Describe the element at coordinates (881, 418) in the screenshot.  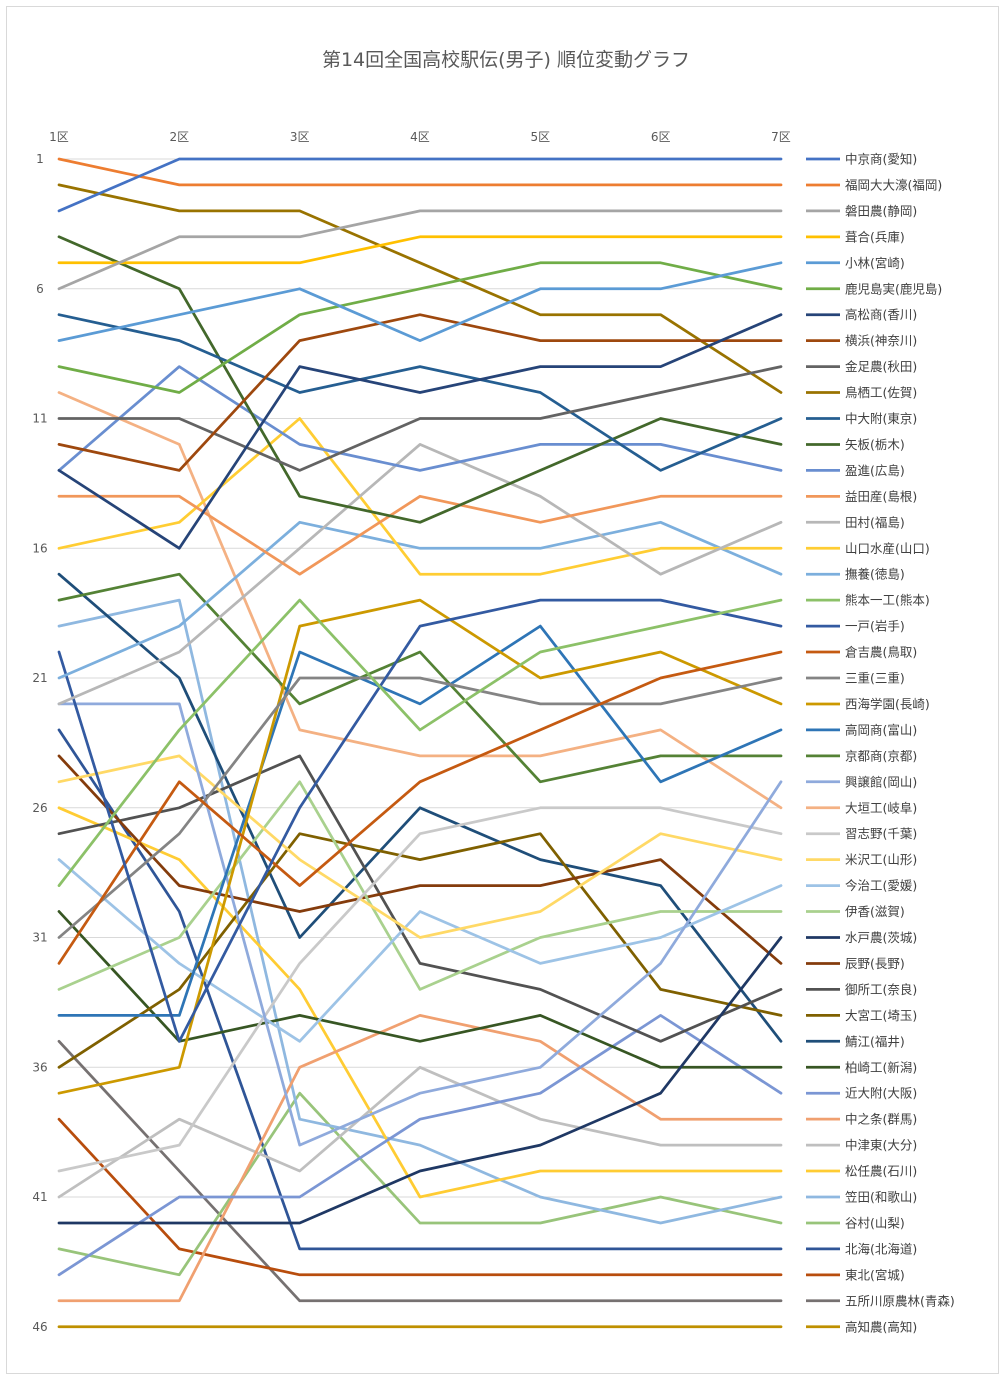
I see `legend-label: 中大附(東京)` at that location.